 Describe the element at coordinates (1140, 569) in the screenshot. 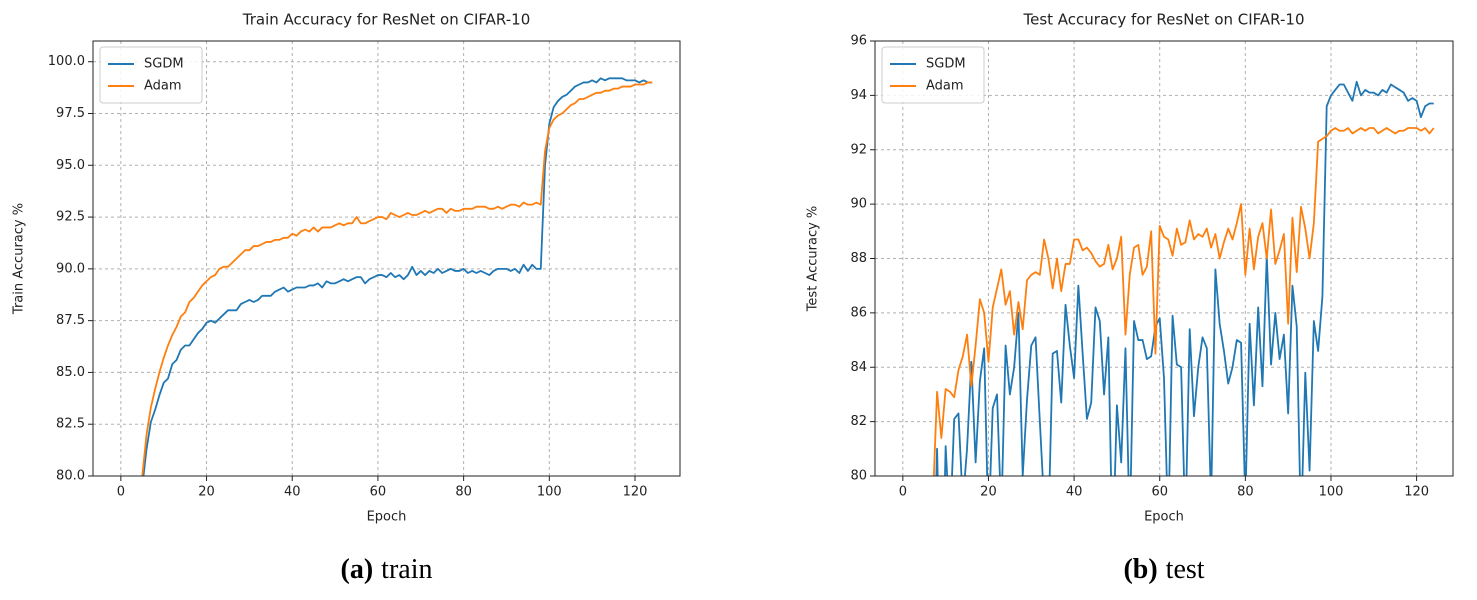

I see `caption-label: (b)` at that location.